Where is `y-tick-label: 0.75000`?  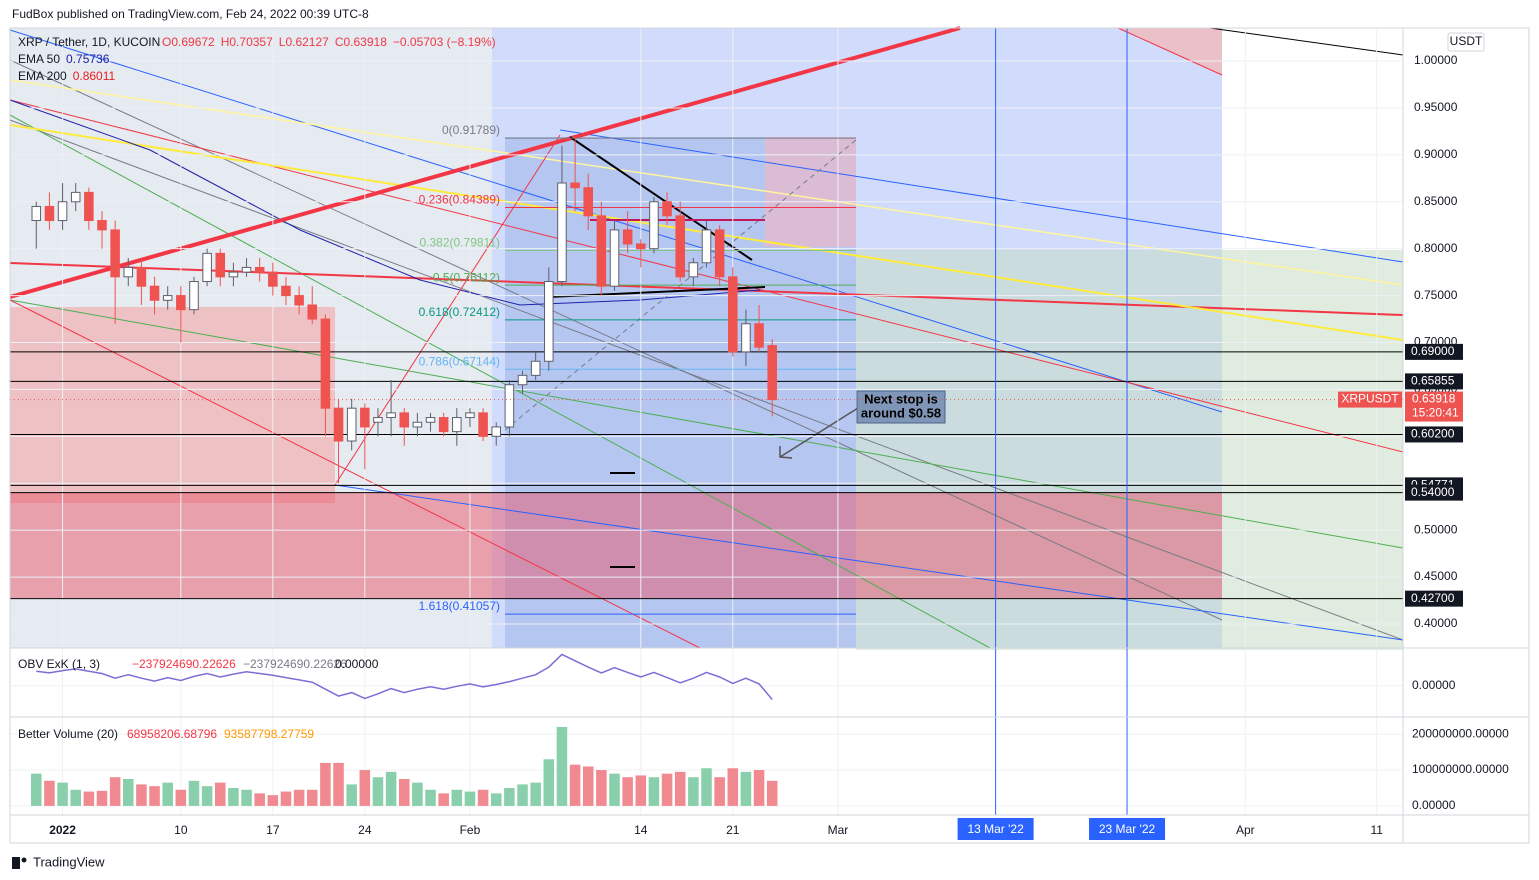
y-tick-label: 0.75000 is located at coordinates (1436, 295).